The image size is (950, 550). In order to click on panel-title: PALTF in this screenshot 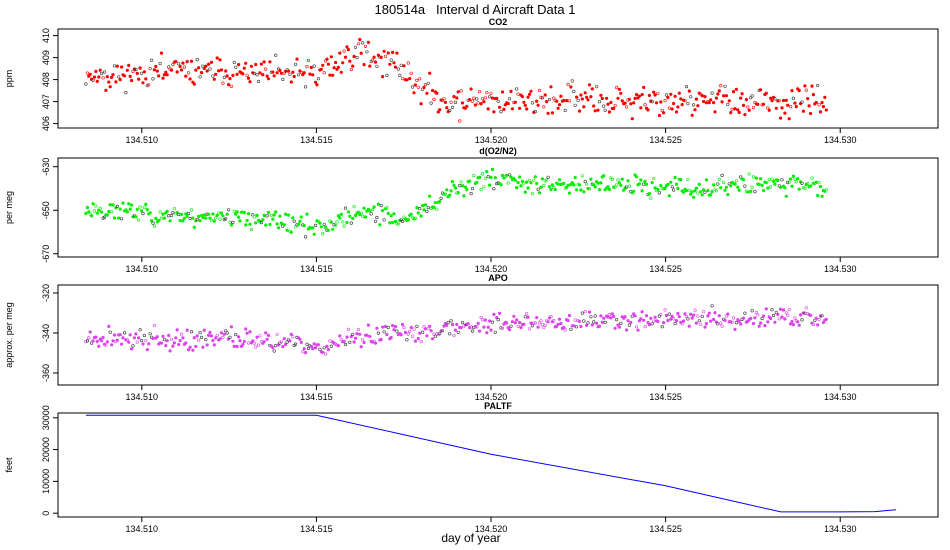, I will do `click(498, 406)`.